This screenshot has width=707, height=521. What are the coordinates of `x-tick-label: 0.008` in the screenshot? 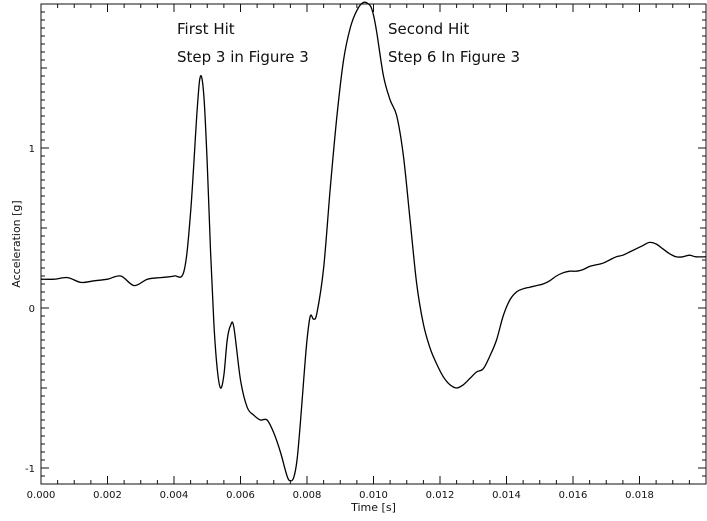 It's located at (307, 495).